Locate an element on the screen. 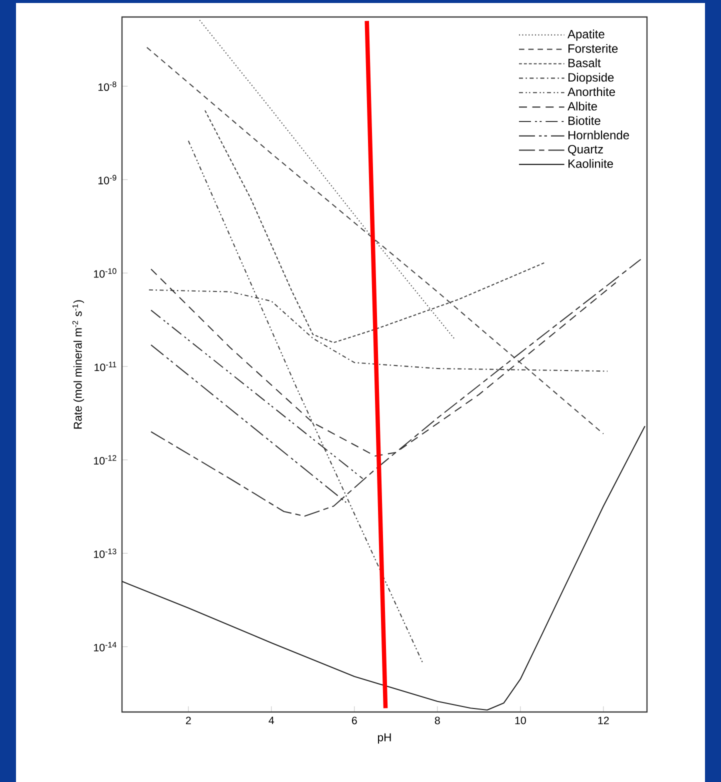  x-axis-title: pH is located at coordinates (384, 738).